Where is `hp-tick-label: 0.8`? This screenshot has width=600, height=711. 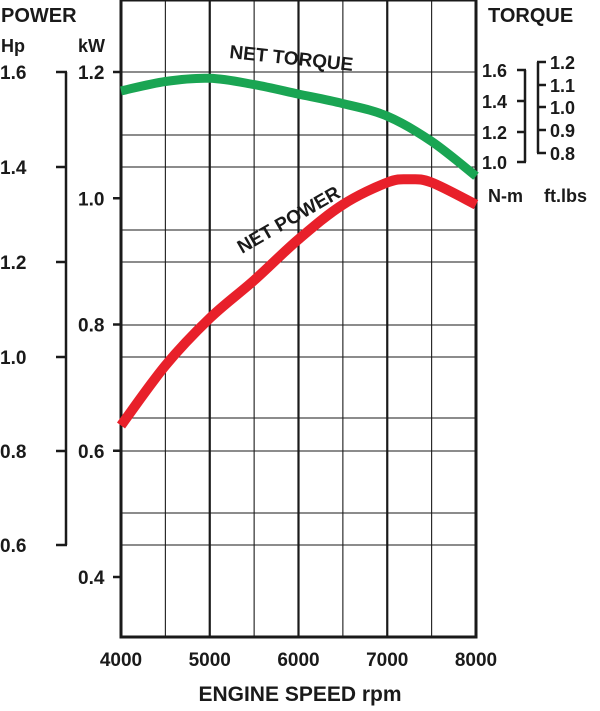
hp-tick-label: 0.8 is located at coordinates (13, 452).